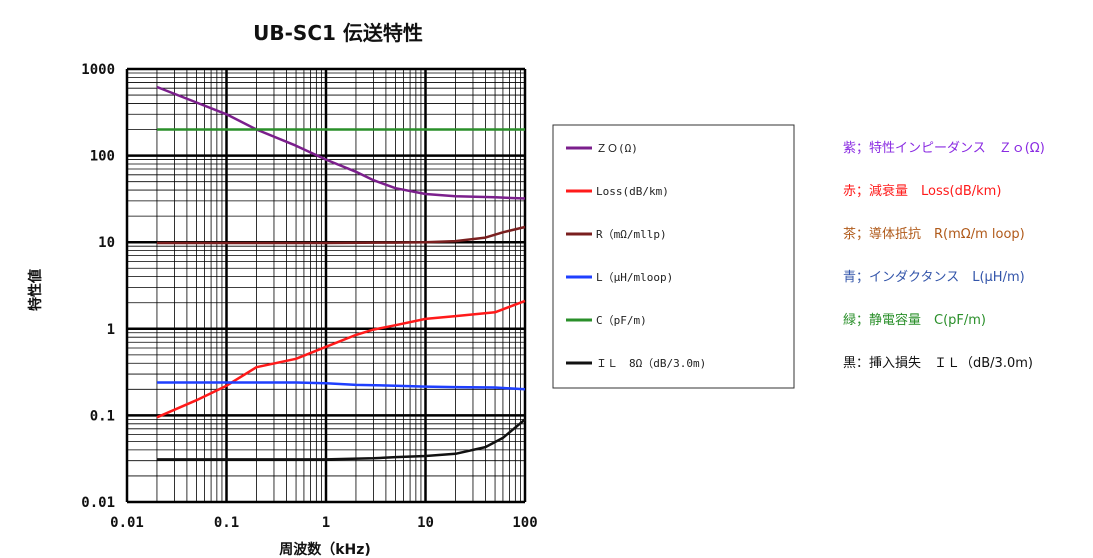 The height and width of the screenshot is (558, 1093). Describe the element at coordinates (326, 523) in the screenshot. I see `x-tick-label: 1` at that location.